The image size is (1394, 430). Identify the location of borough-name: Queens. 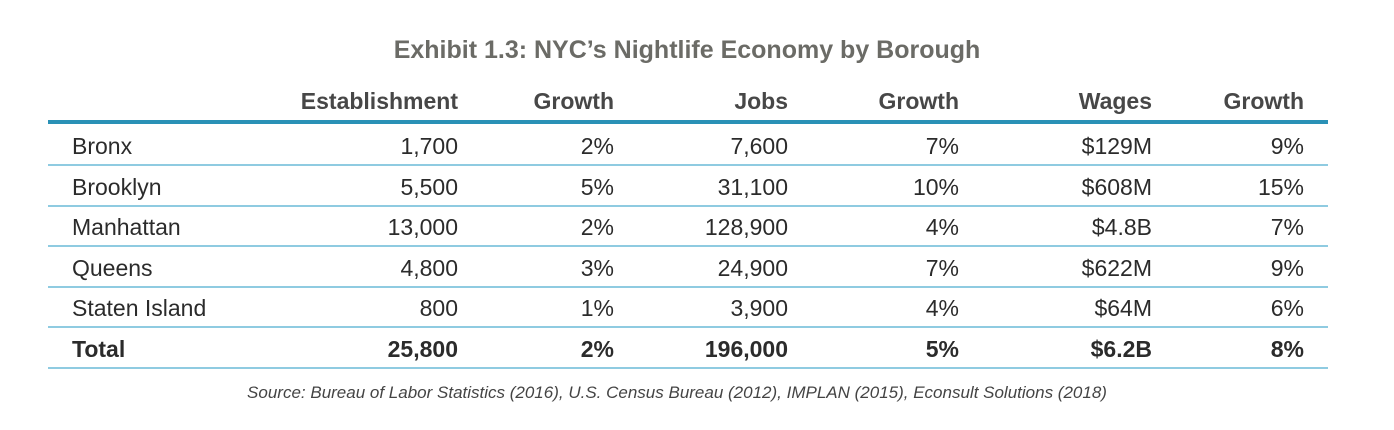
(112, 267).